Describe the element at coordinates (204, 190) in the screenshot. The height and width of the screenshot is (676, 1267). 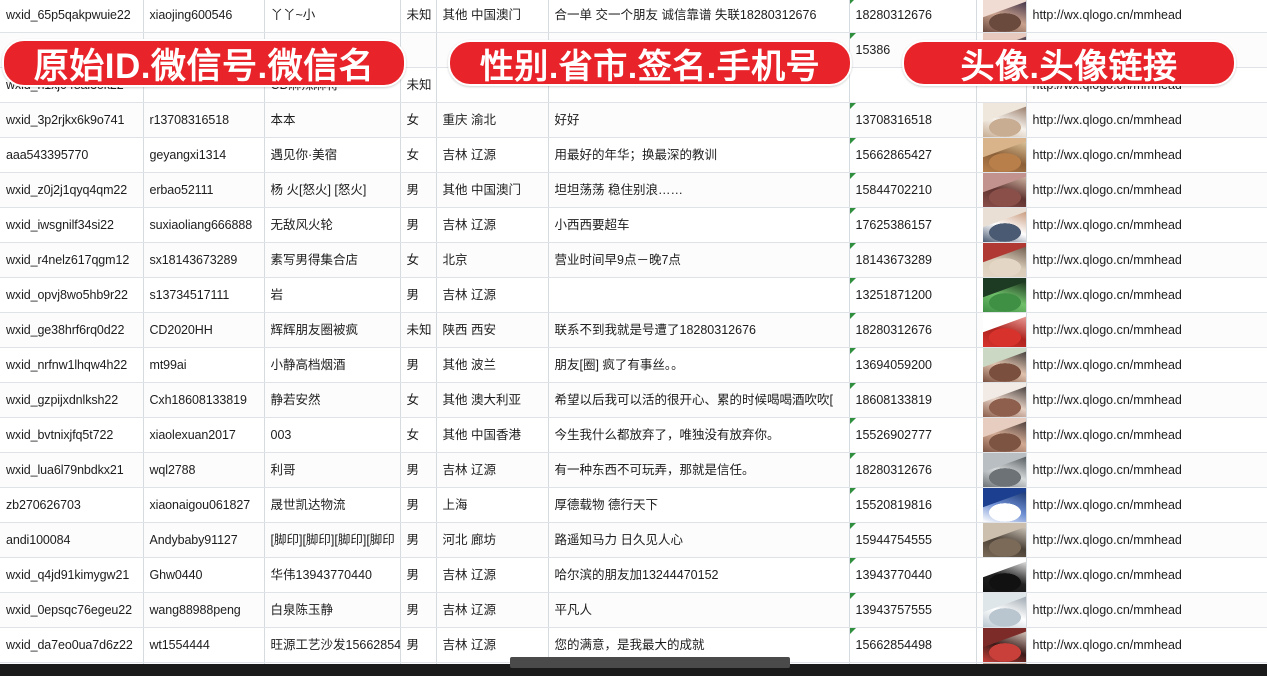
I see `cell-wechat-id: erbao52111` at that location.